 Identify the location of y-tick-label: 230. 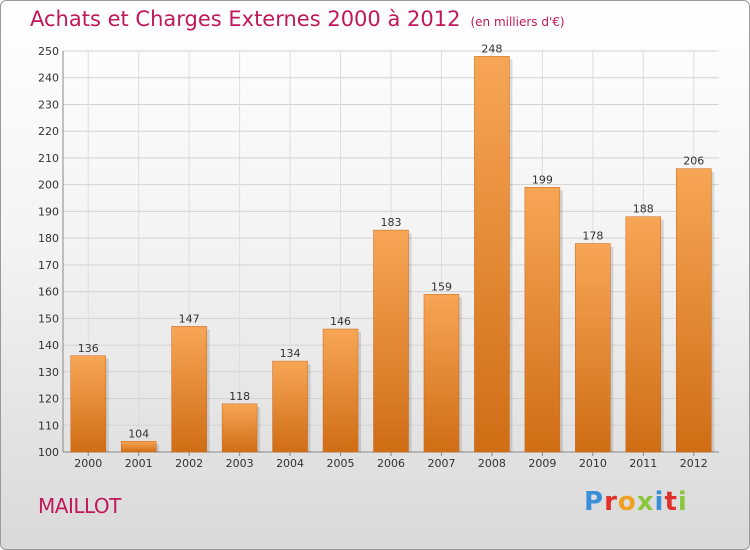
(48, 104).